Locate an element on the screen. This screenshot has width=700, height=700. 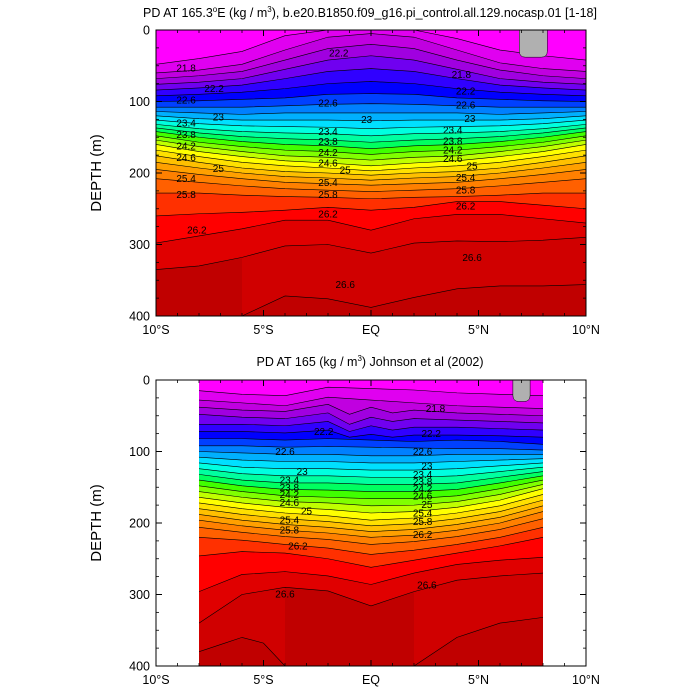
missing-data-region is located at coordinates (521, 391).